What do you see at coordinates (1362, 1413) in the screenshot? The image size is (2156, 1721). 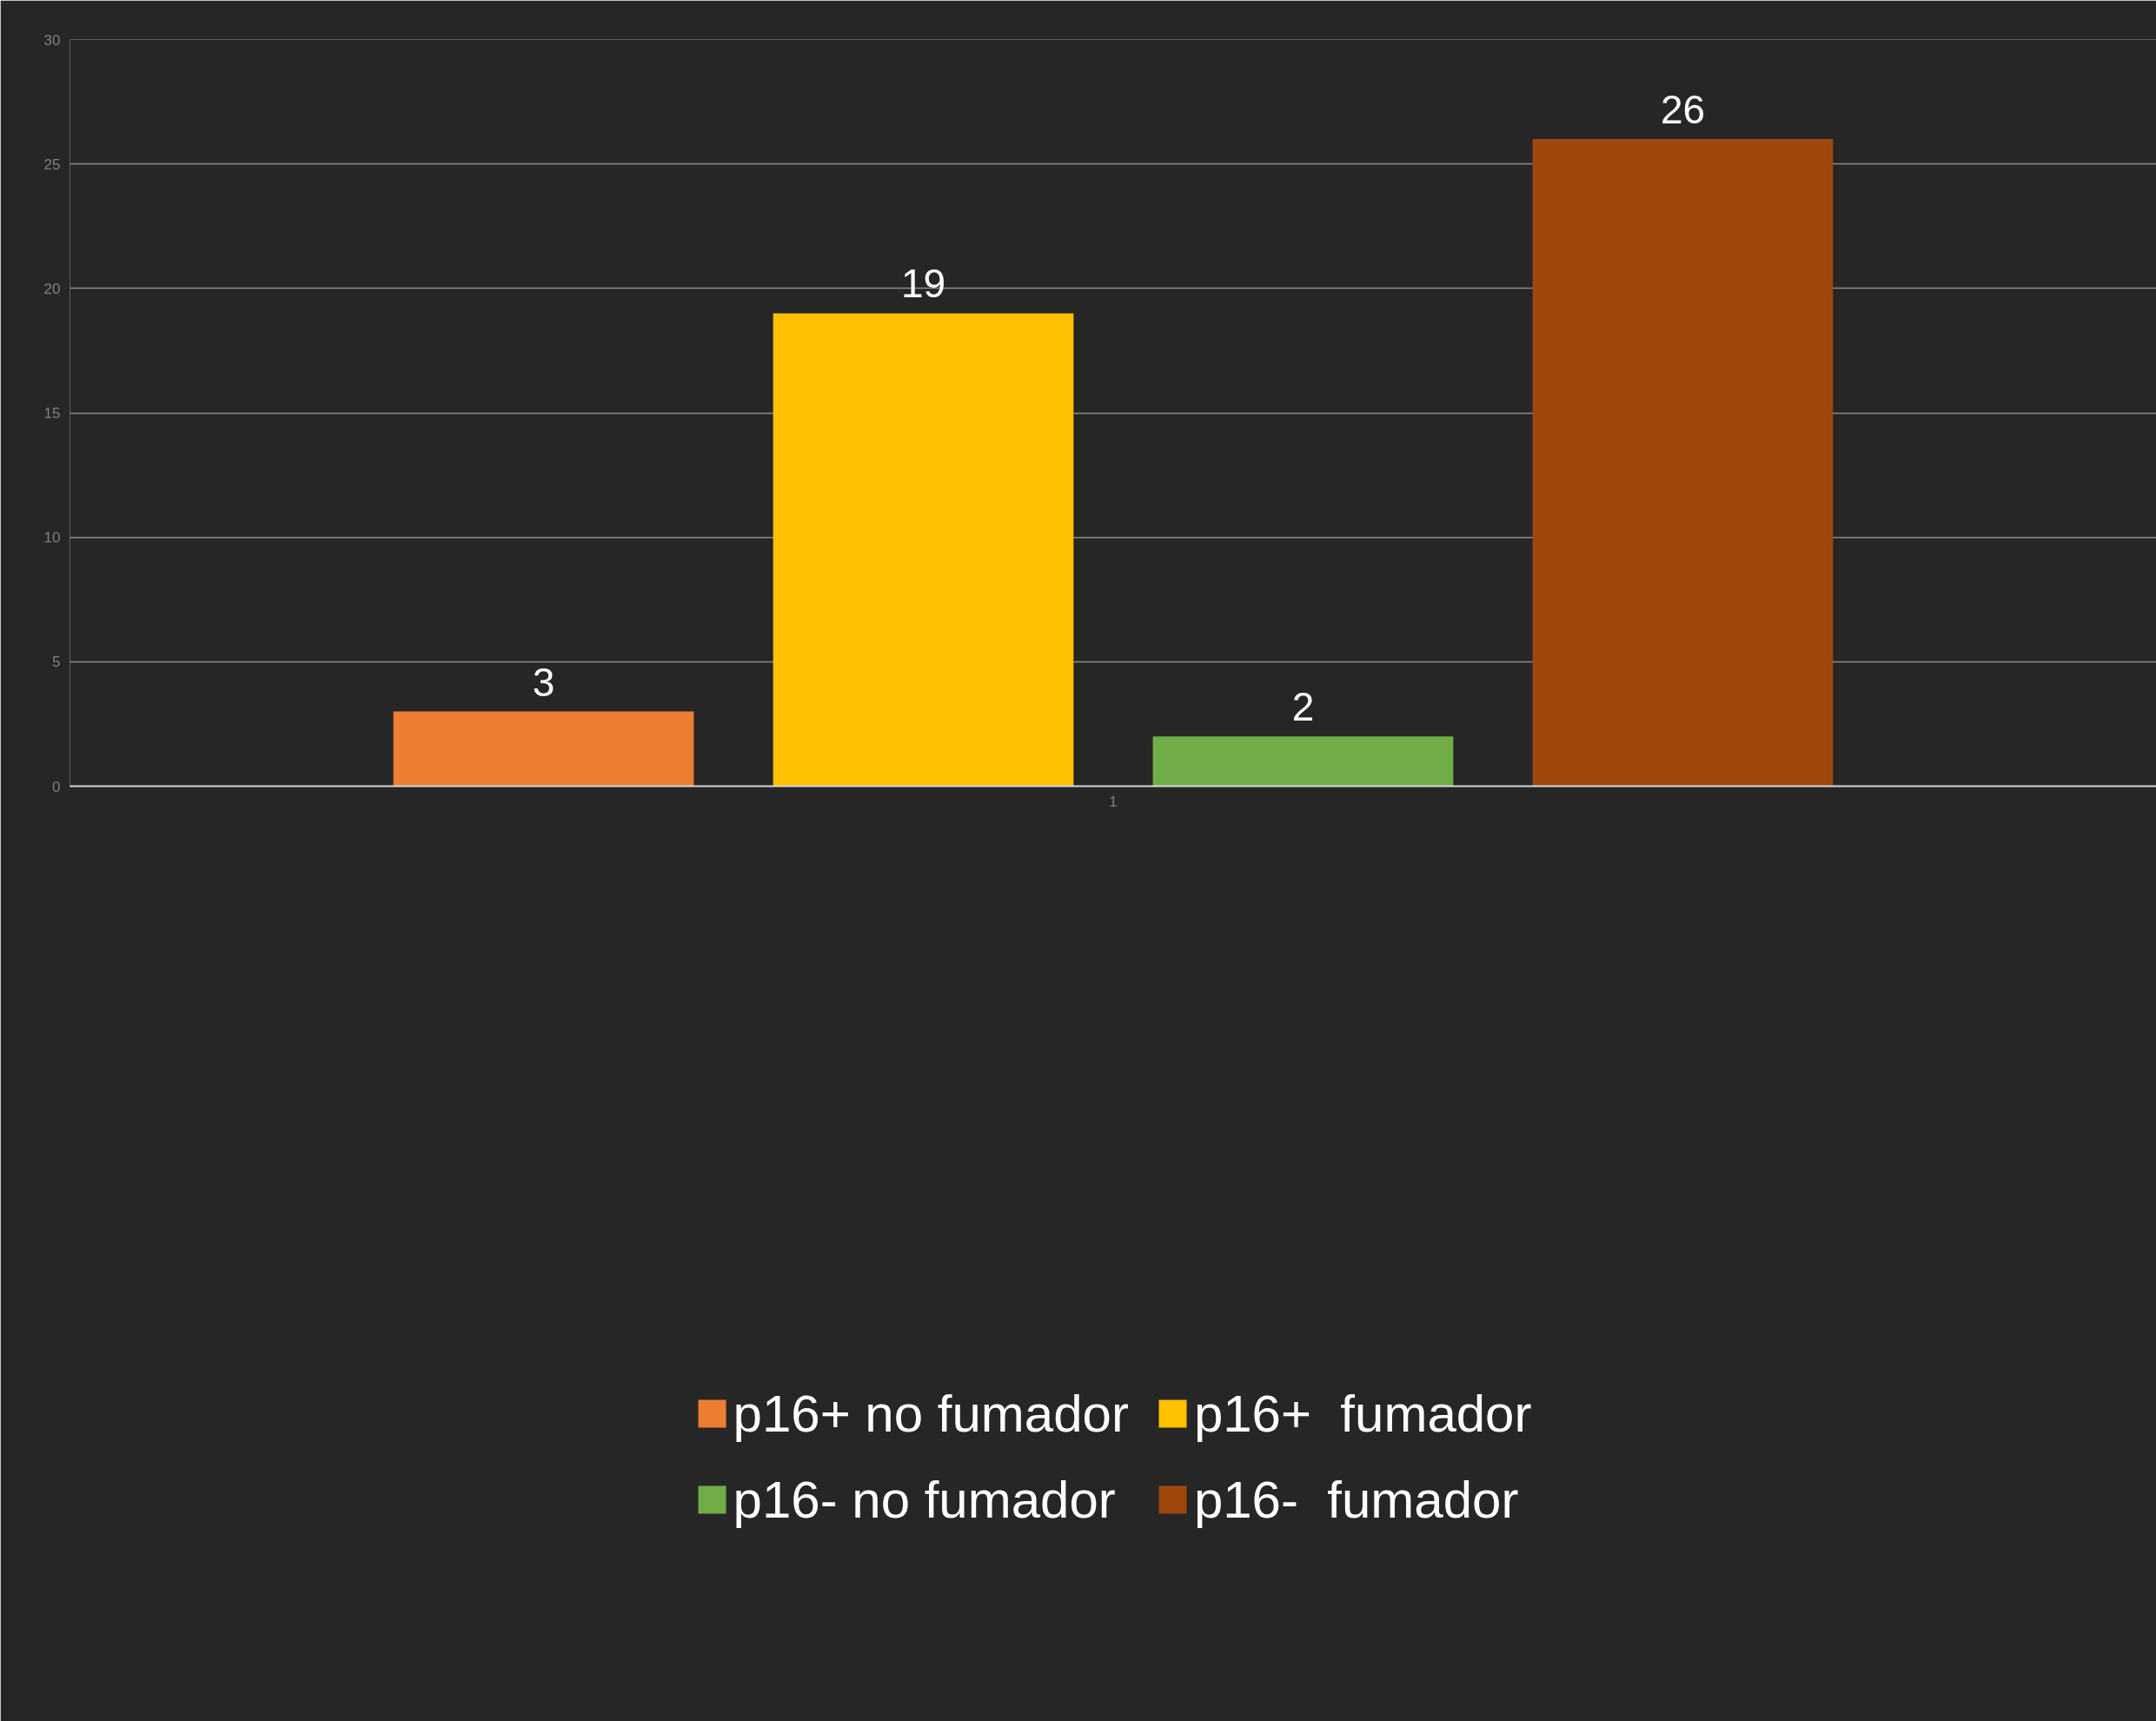 I see `legend-label: p16+ fumador` at bounding box center [1362, 1413].